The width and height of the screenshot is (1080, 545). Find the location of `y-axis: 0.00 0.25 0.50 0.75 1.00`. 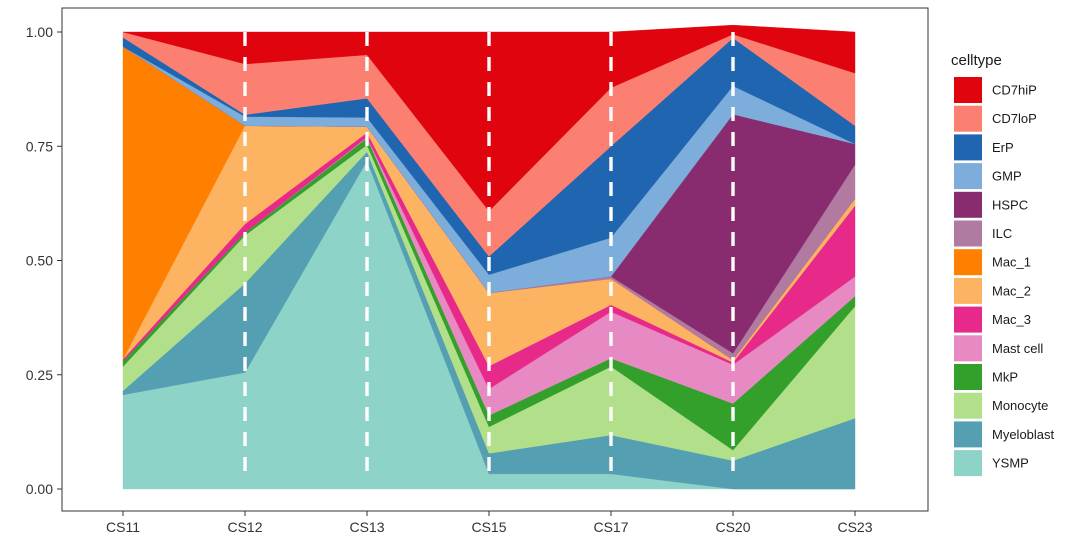

y-axis: 0.00 0.25 0.50 0.75 1.00 is located at coordinates (44, 260).